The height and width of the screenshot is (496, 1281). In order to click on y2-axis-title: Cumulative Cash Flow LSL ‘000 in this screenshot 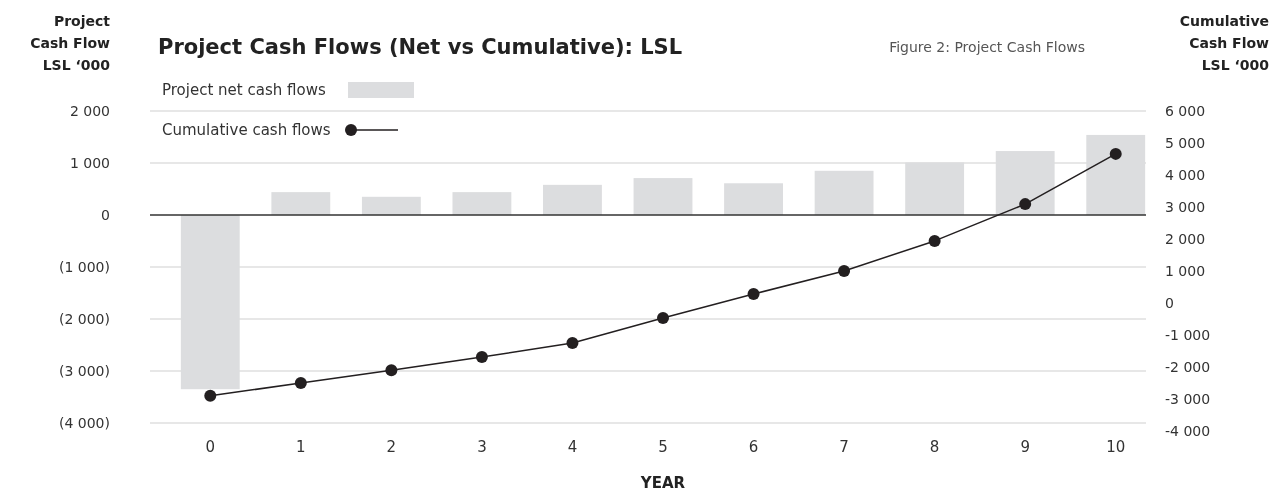, I will do `click(1224, 43)`.